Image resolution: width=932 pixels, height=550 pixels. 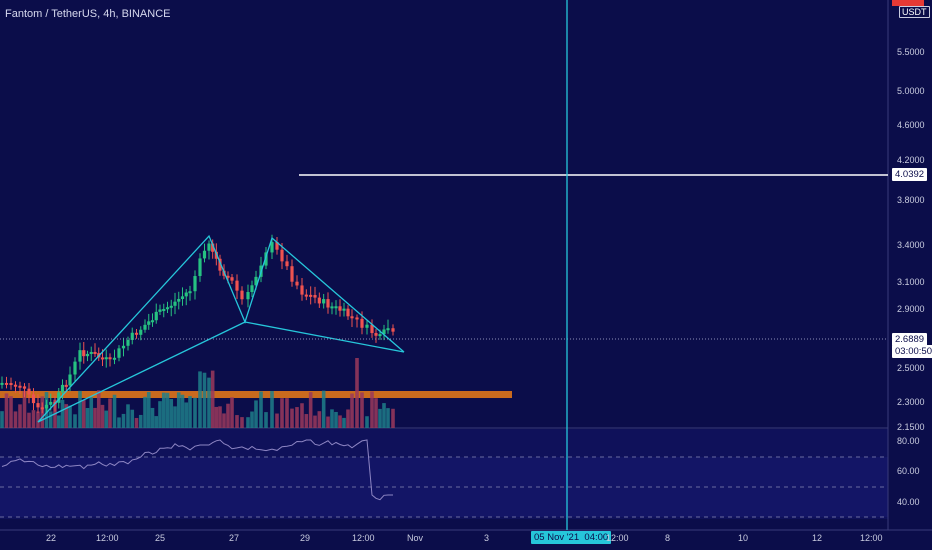 I want to click on volume-bars, so click(x=197, y=393).